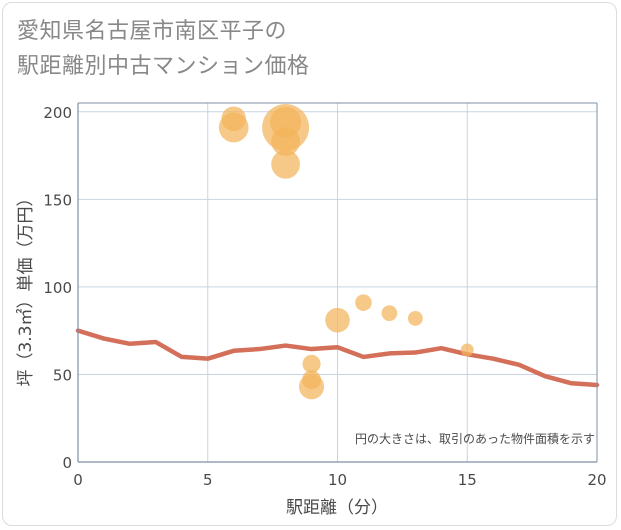 Image resolution: width=621 pixels, height=530 pixels. Describe the element at coordinates (163, 66) in the screenshot. I see `chart-title-line-2: 駅距離別中古マンション価格` at that location.